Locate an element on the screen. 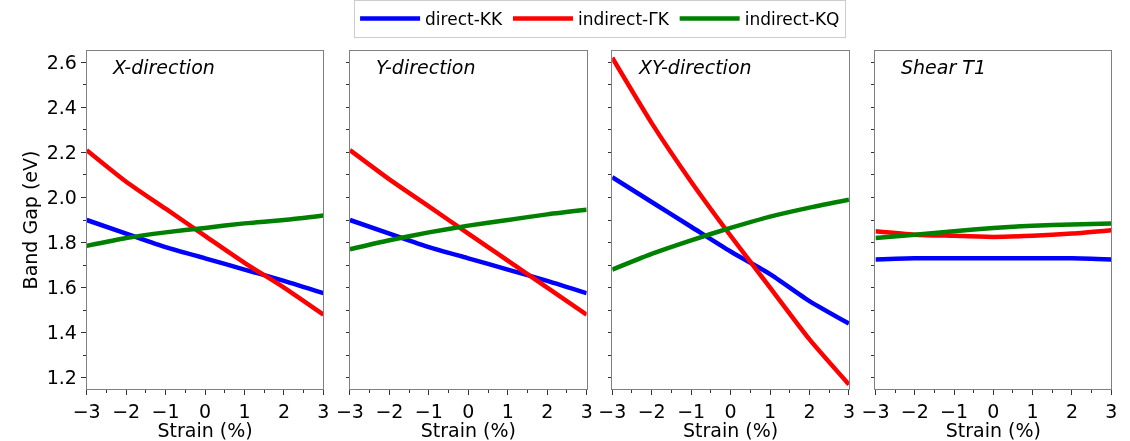 This screenshot has width=1130, height=441. legend-label: indirect-KQ is located at coordinates (792, 19).